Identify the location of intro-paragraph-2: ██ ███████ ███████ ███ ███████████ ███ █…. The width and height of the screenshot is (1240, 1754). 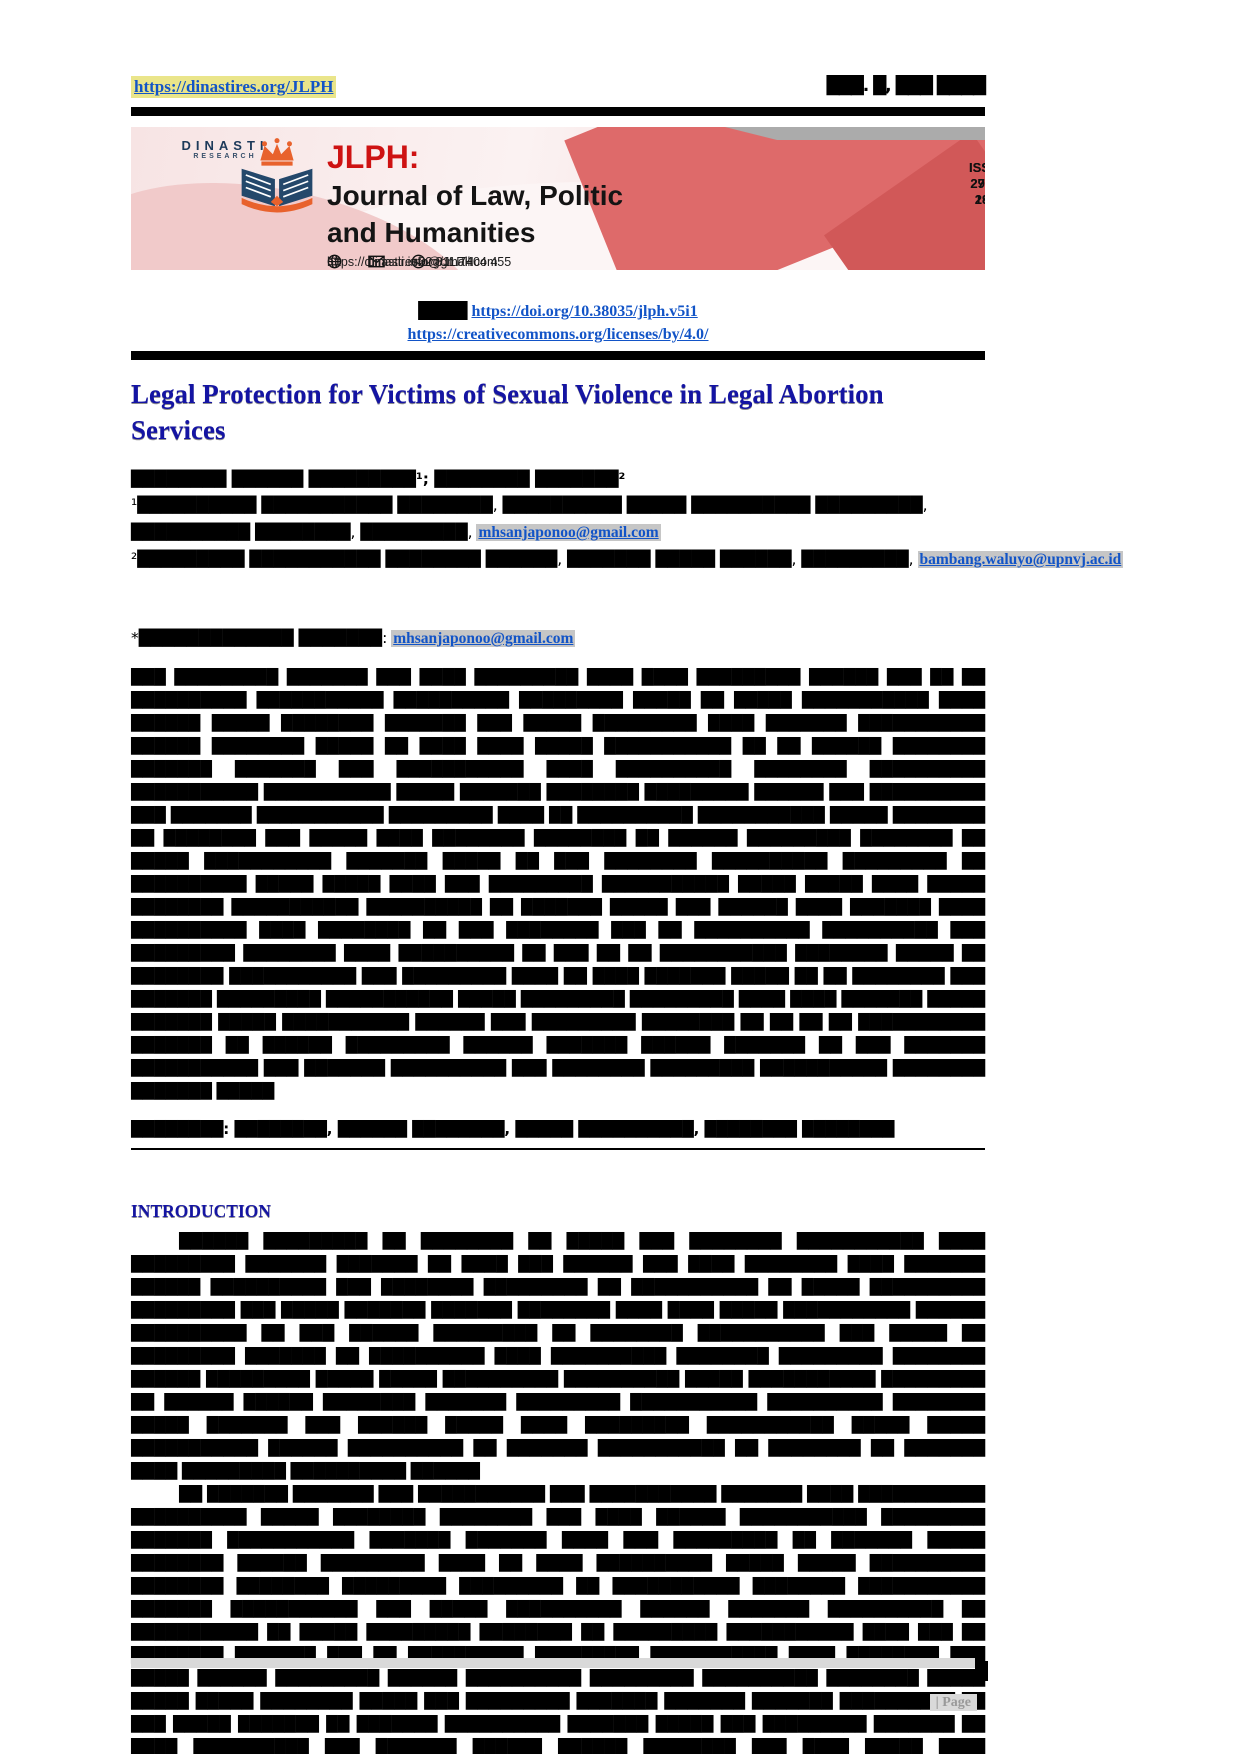
(558, 1619).